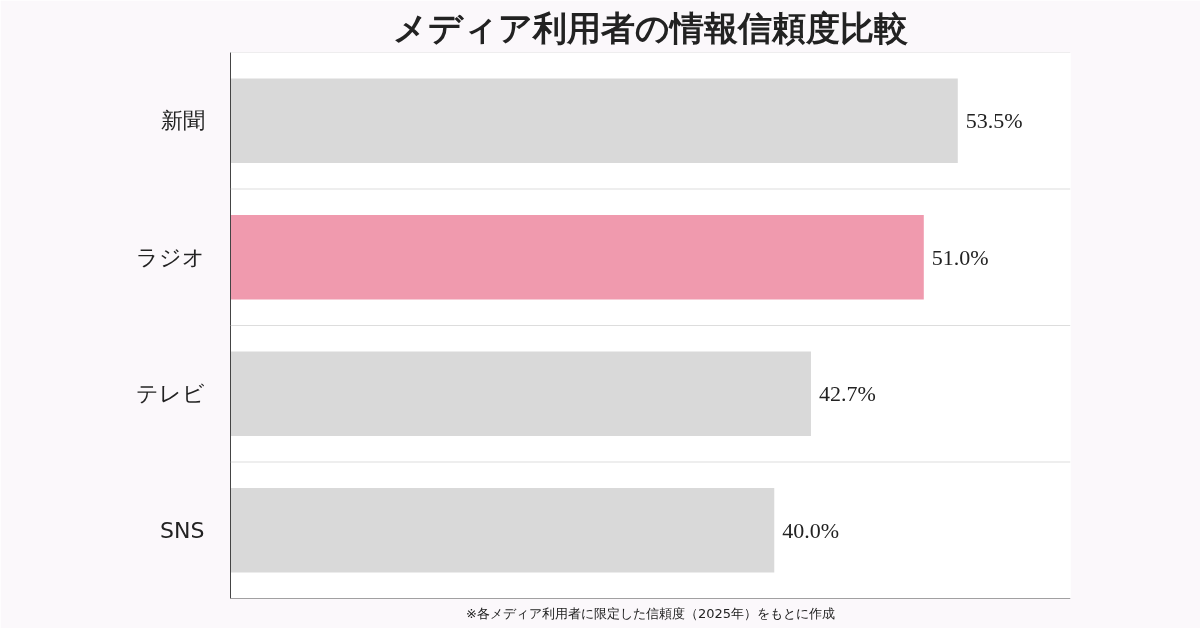 The height and width of the screenshot is (628, 1200). What do you see at coordinates (170, 257) in the screenshot?
I see `y-tick-label: ラジオ` at bounding box center [170, 257].